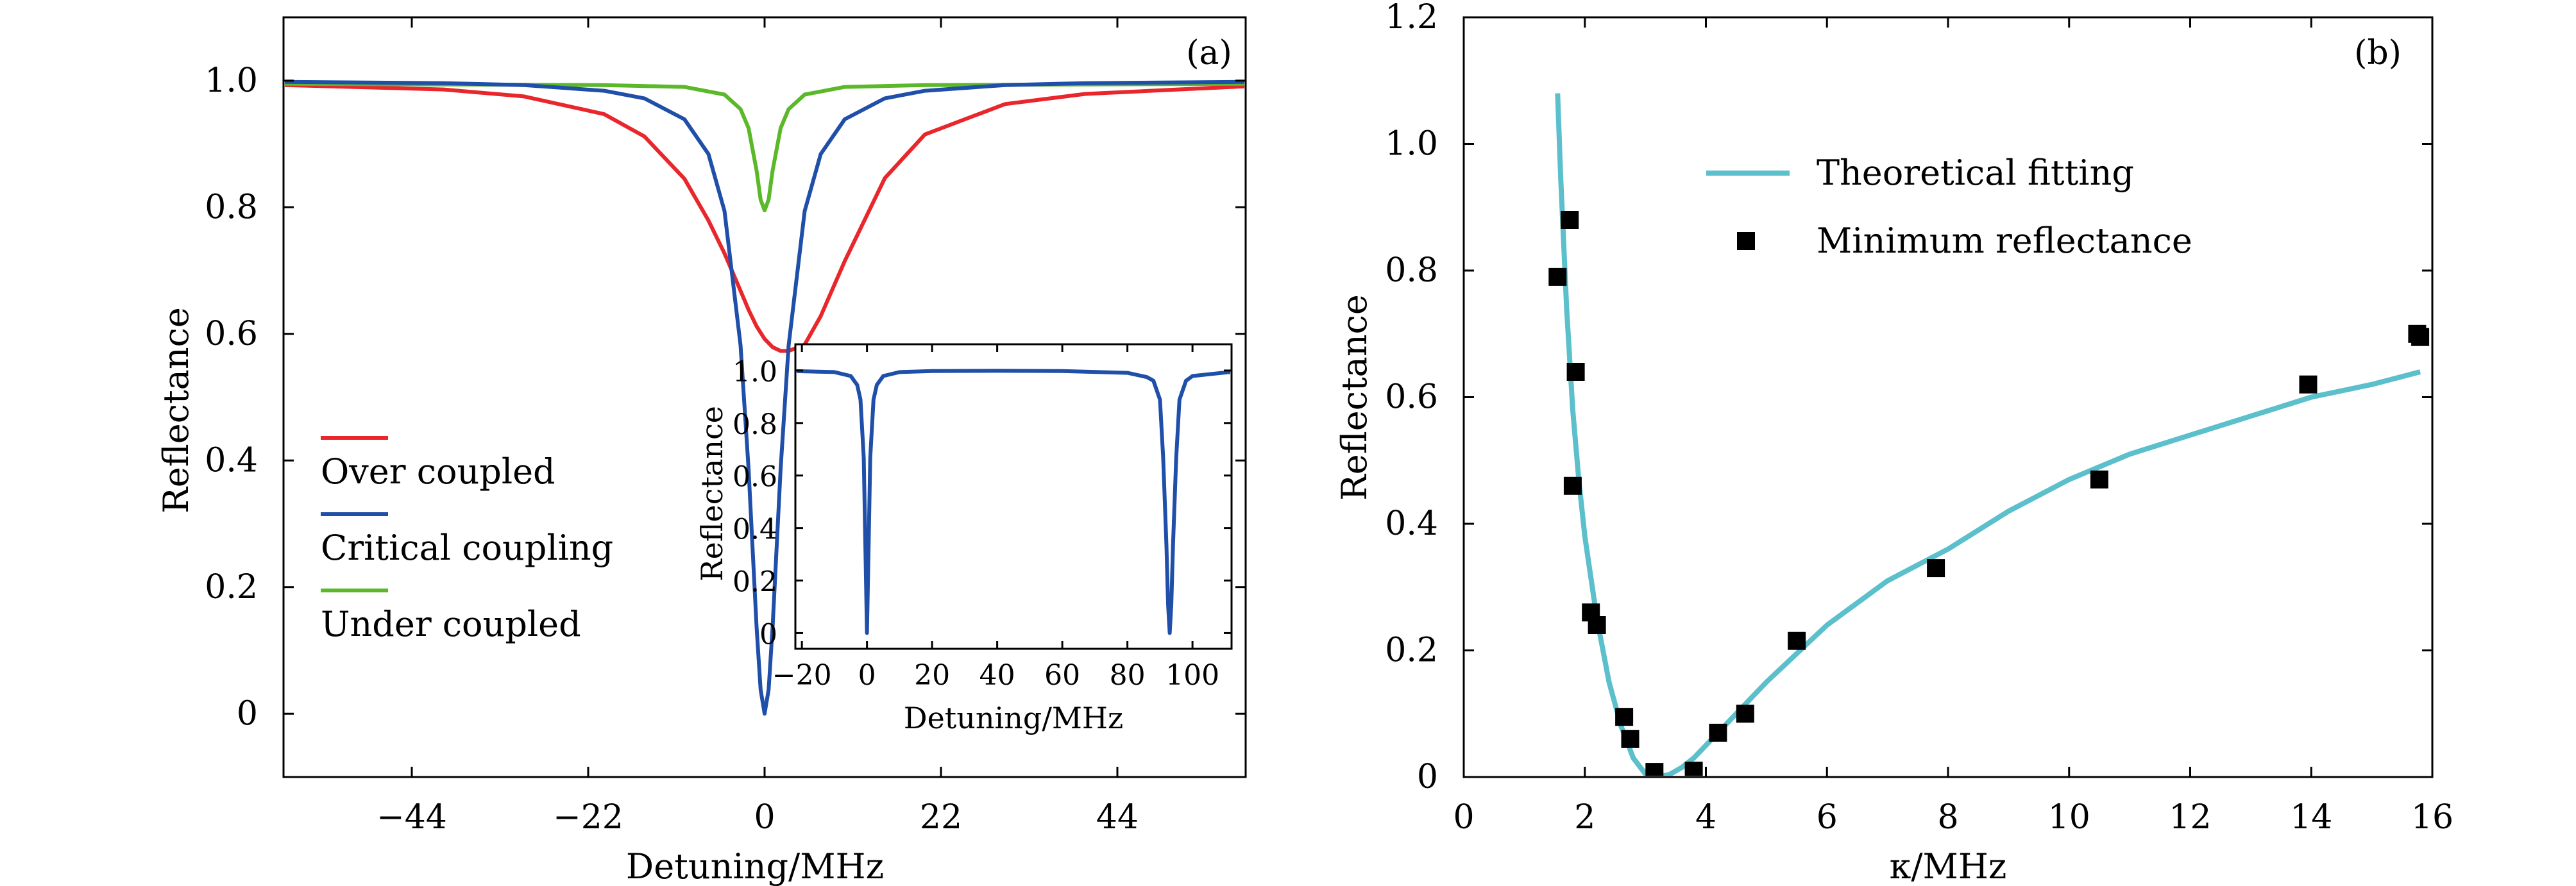  I want to click on panel-b-x-tick-label: 16, so click(2432, 818).